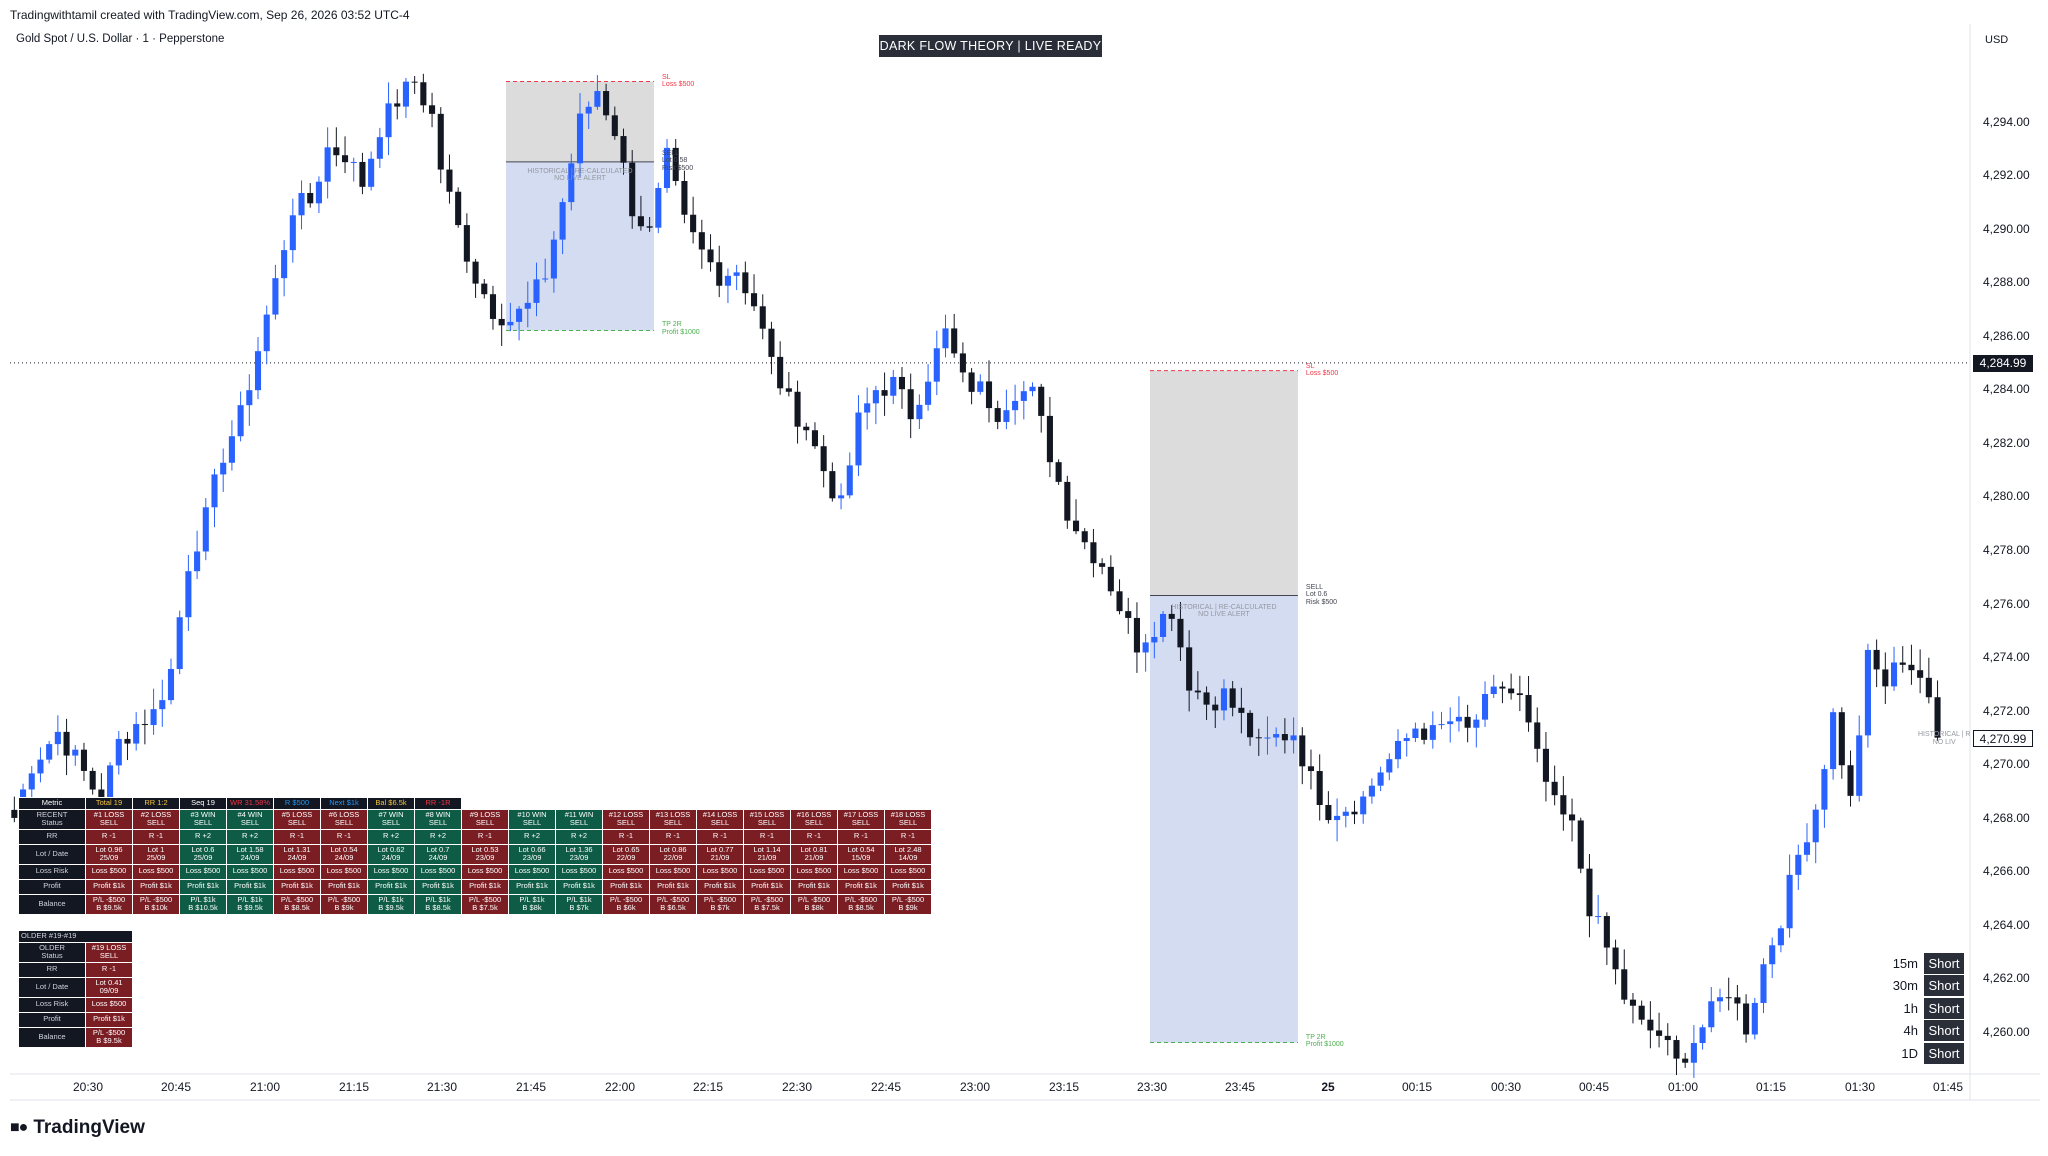  Describe the element at coordinates (1909, 1053) in the screenshot. I see `timeframe-name: 1D` at that location.